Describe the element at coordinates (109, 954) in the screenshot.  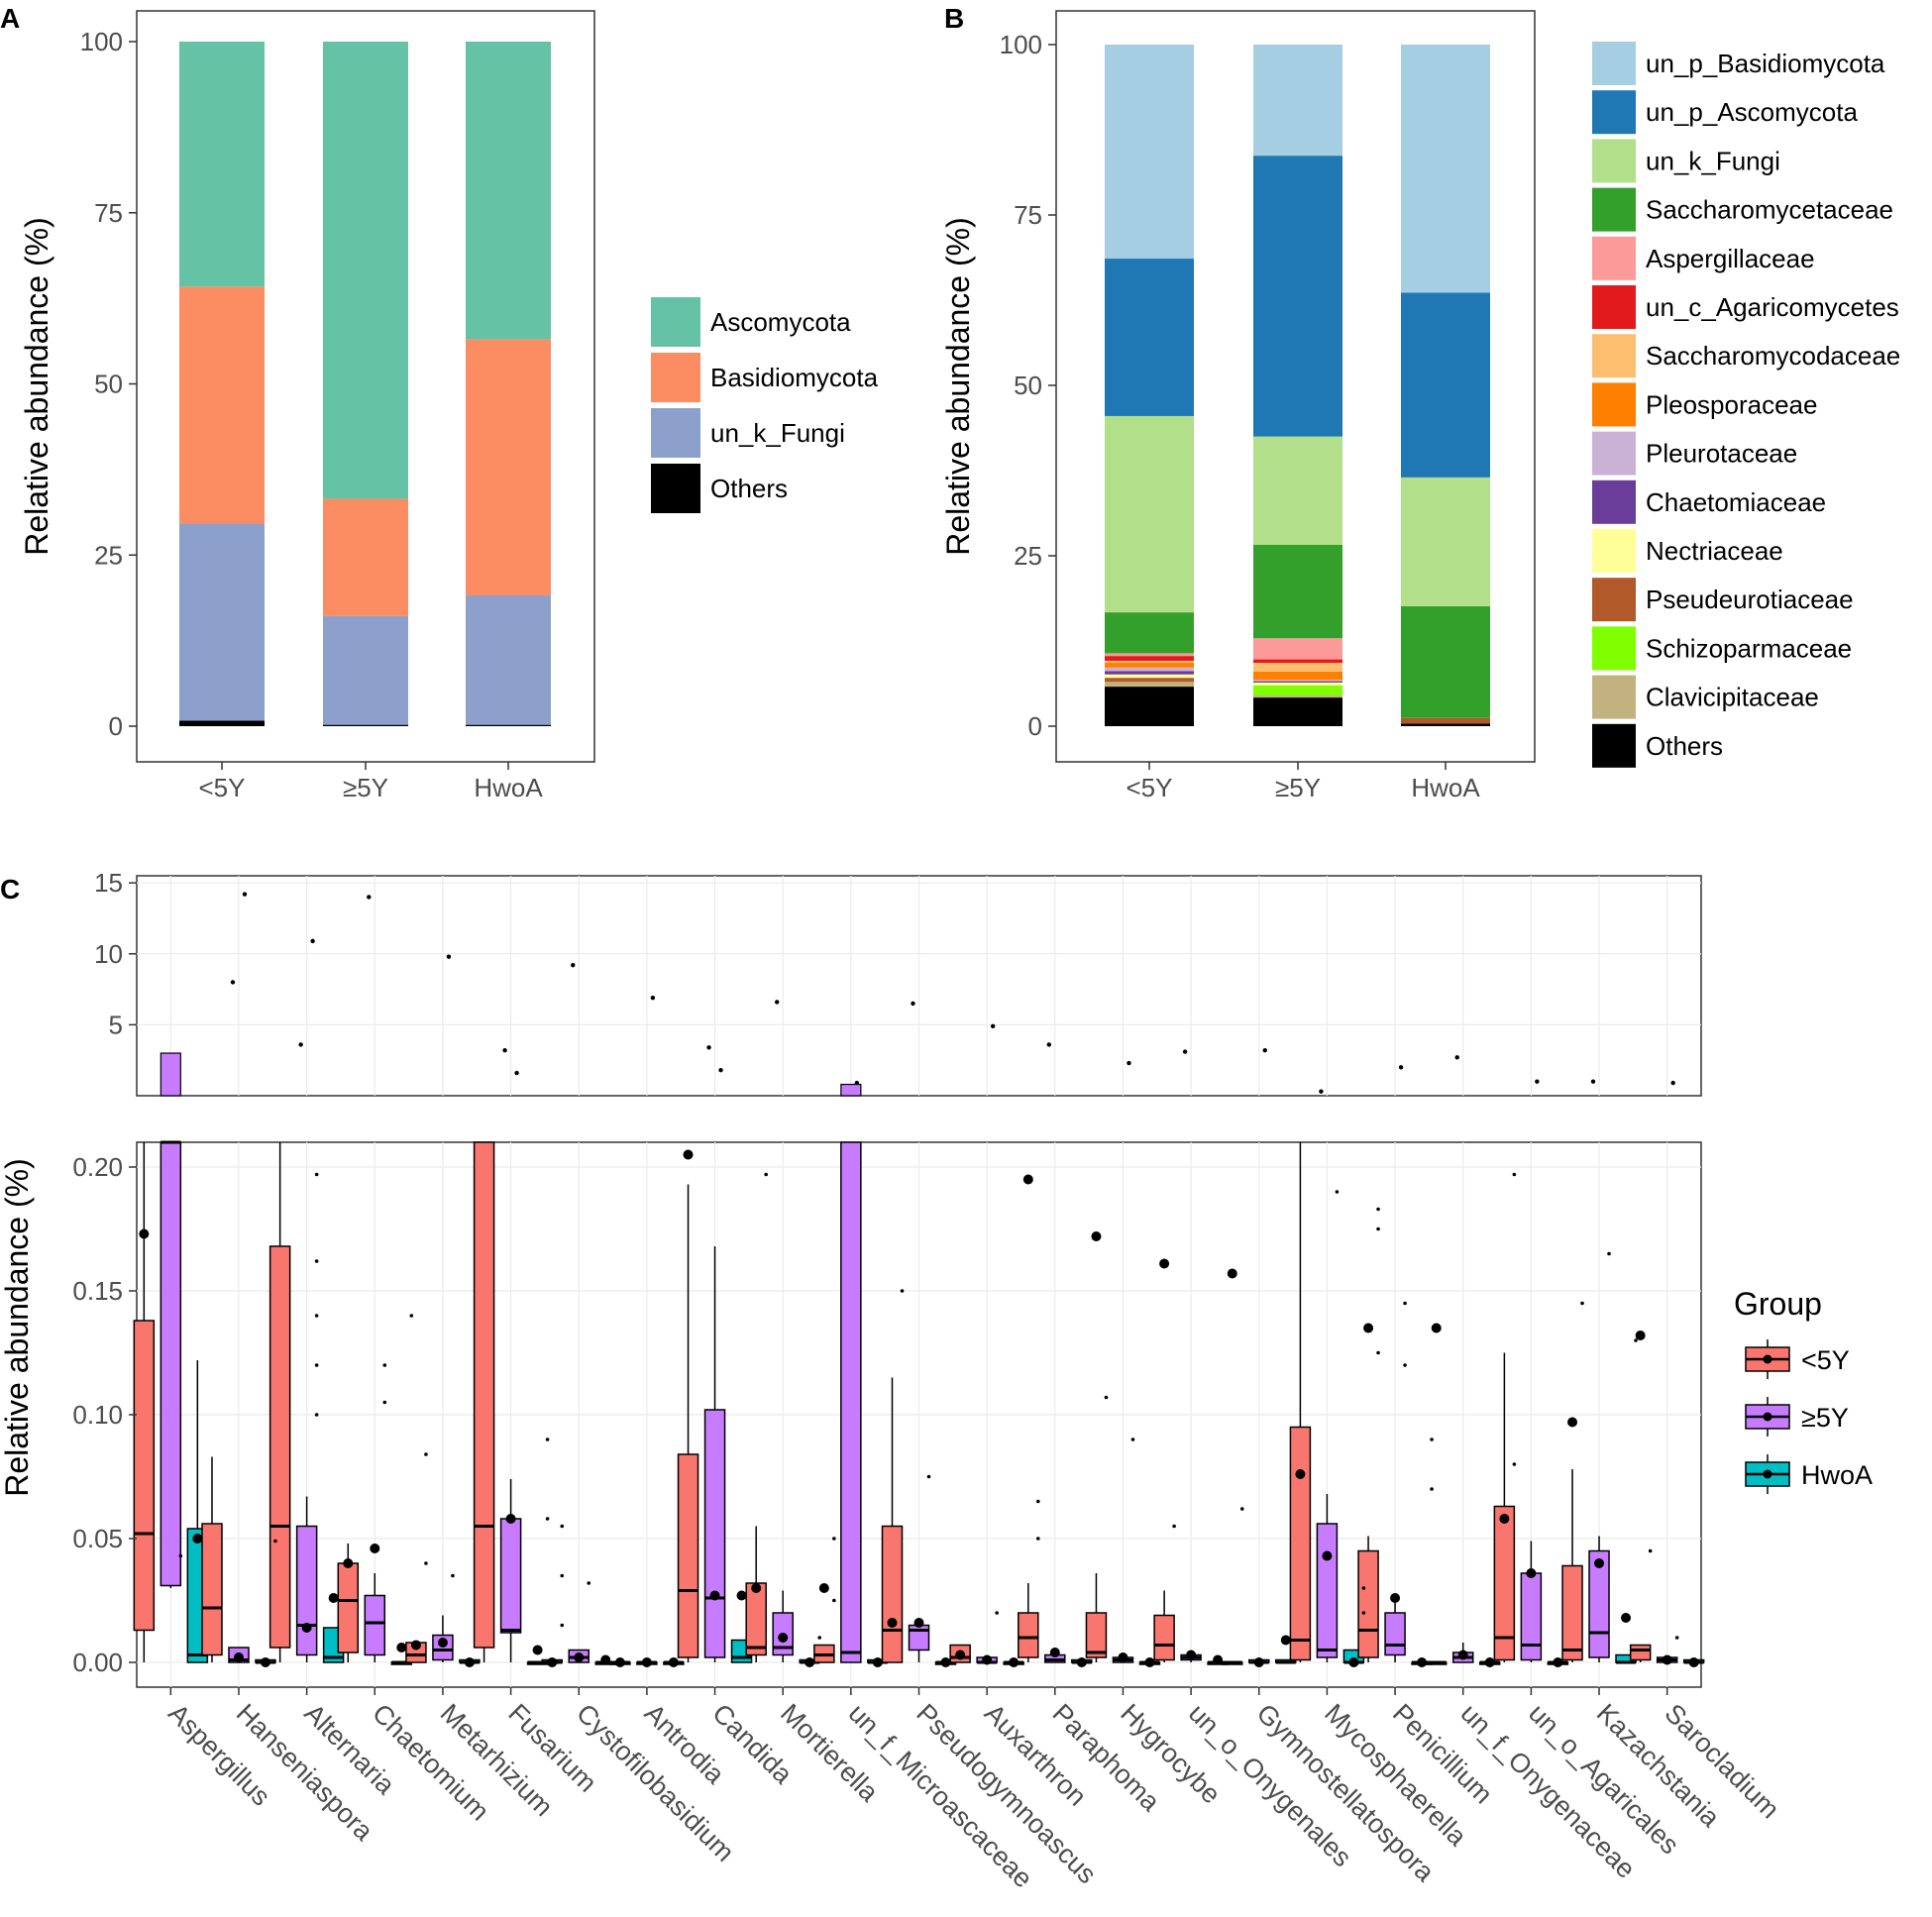
I see `panel-c-upper-y-tick-label-10: 10` at that location.